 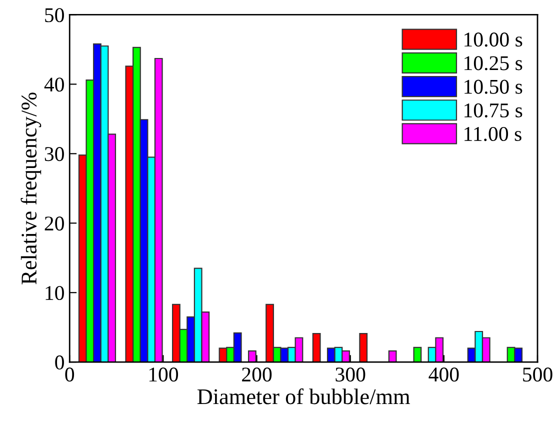 What do you see at coordinates (493, 110) in the screenshot?
I see `legend-label: 10.75 s` at bounding box center [493, 110].